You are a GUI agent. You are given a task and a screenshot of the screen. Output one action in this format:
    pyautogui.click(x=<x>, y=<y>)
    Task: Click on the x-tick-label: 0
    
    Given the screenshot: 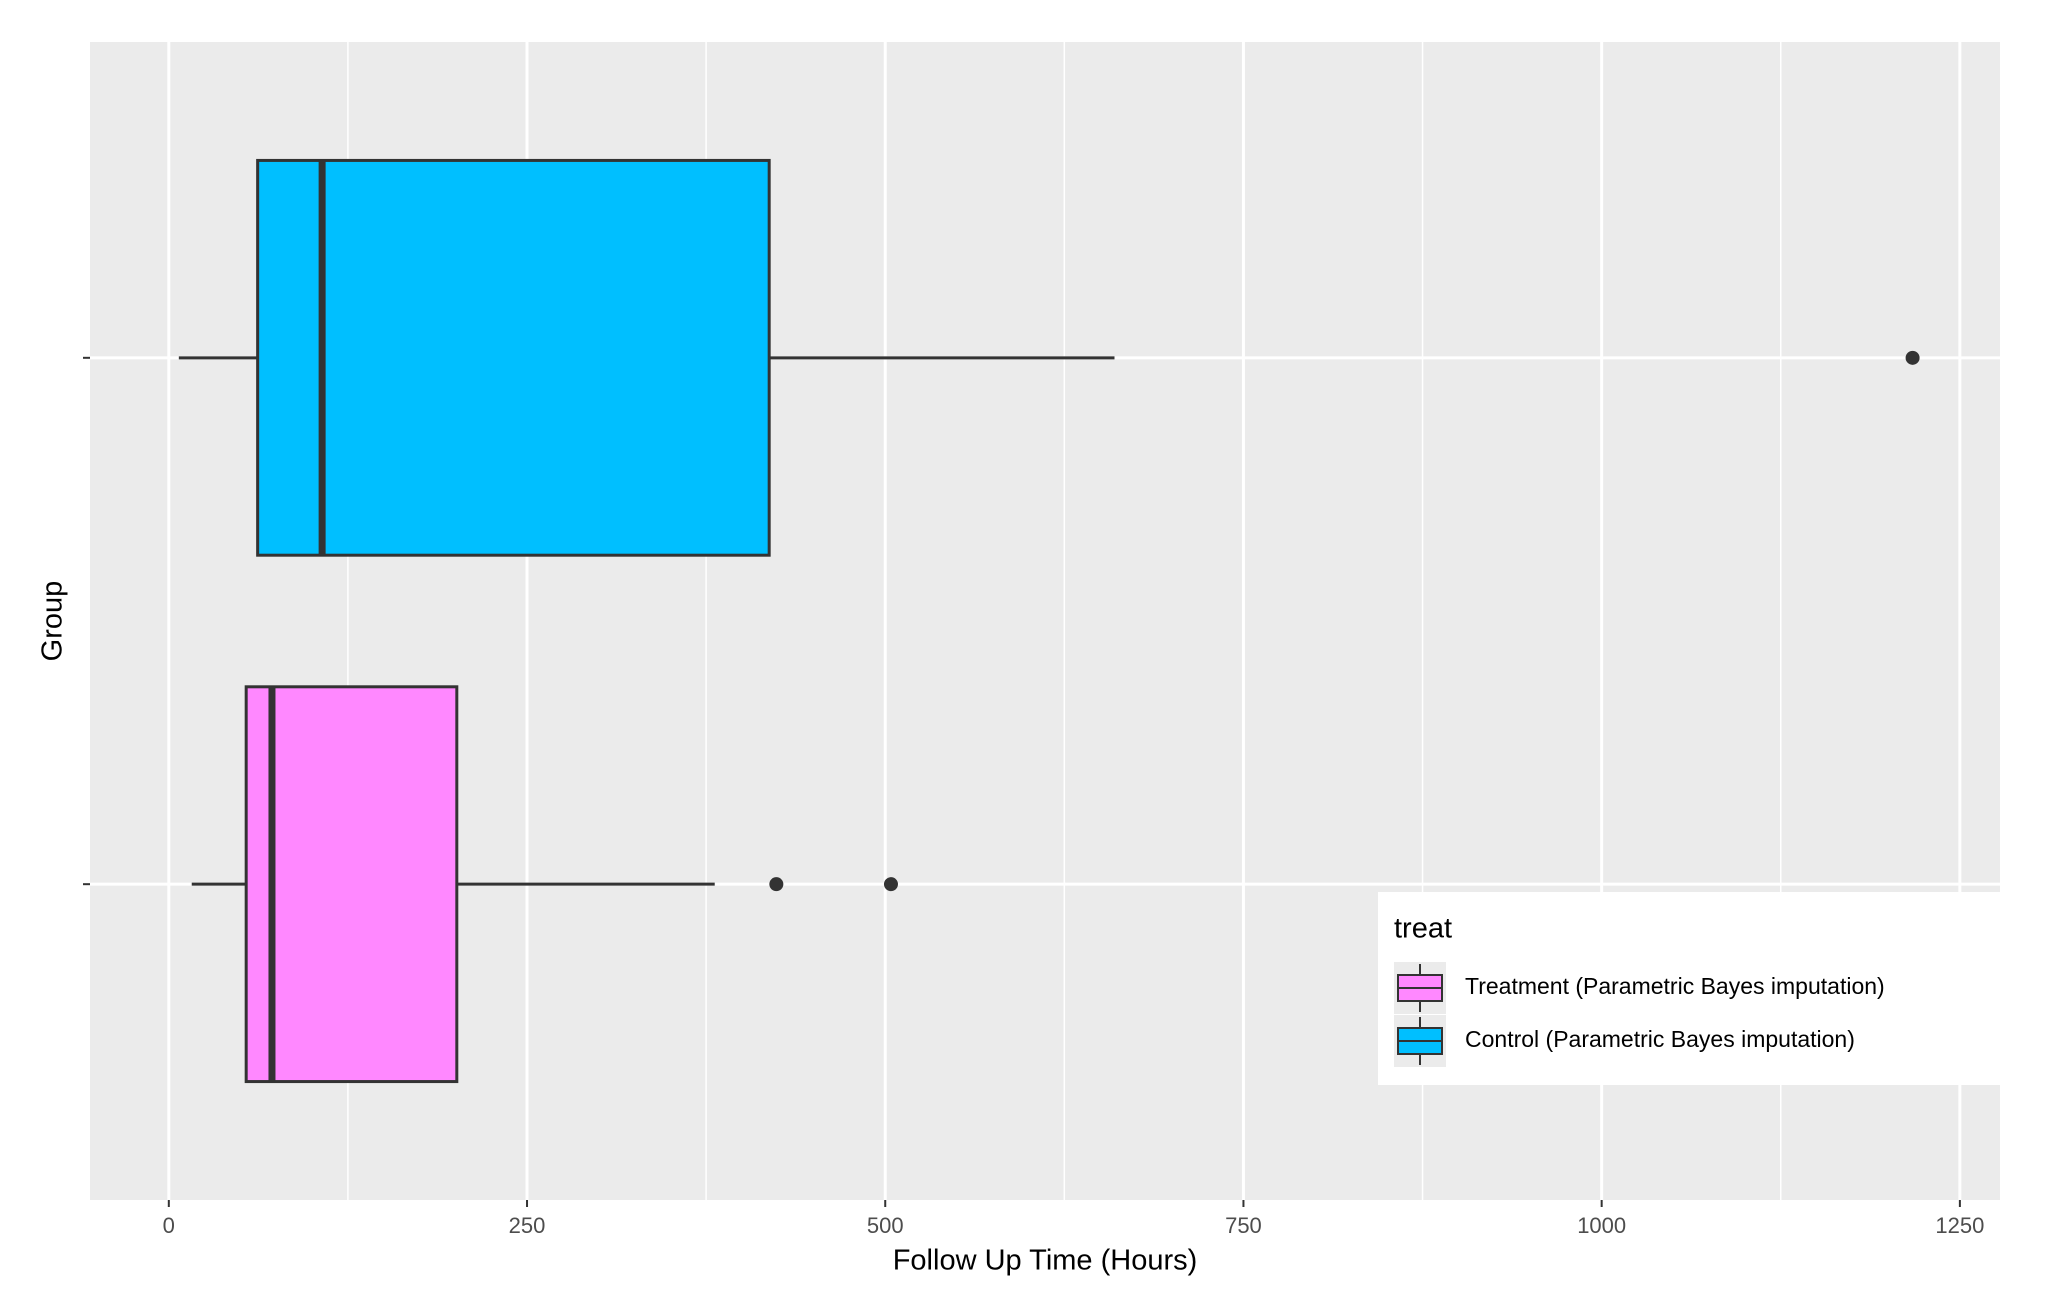 What is the action you would take?
    pyautogui.click(x=169, y=1225)
    